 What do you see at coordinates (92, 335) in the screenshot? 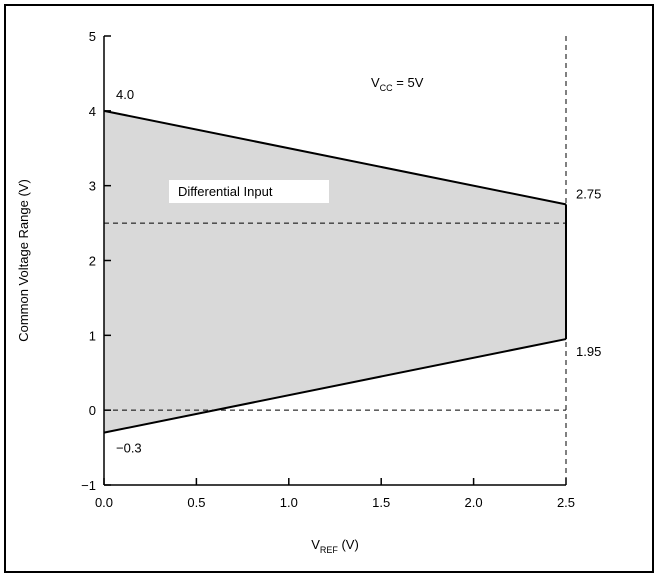
I see `y-tick-label: 1` at bounding box center [92, 335].